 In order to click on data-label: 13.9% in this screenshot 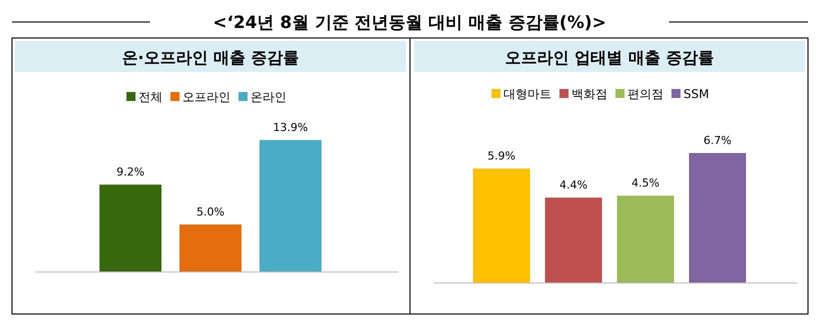, I will do `click(290, 127)`.